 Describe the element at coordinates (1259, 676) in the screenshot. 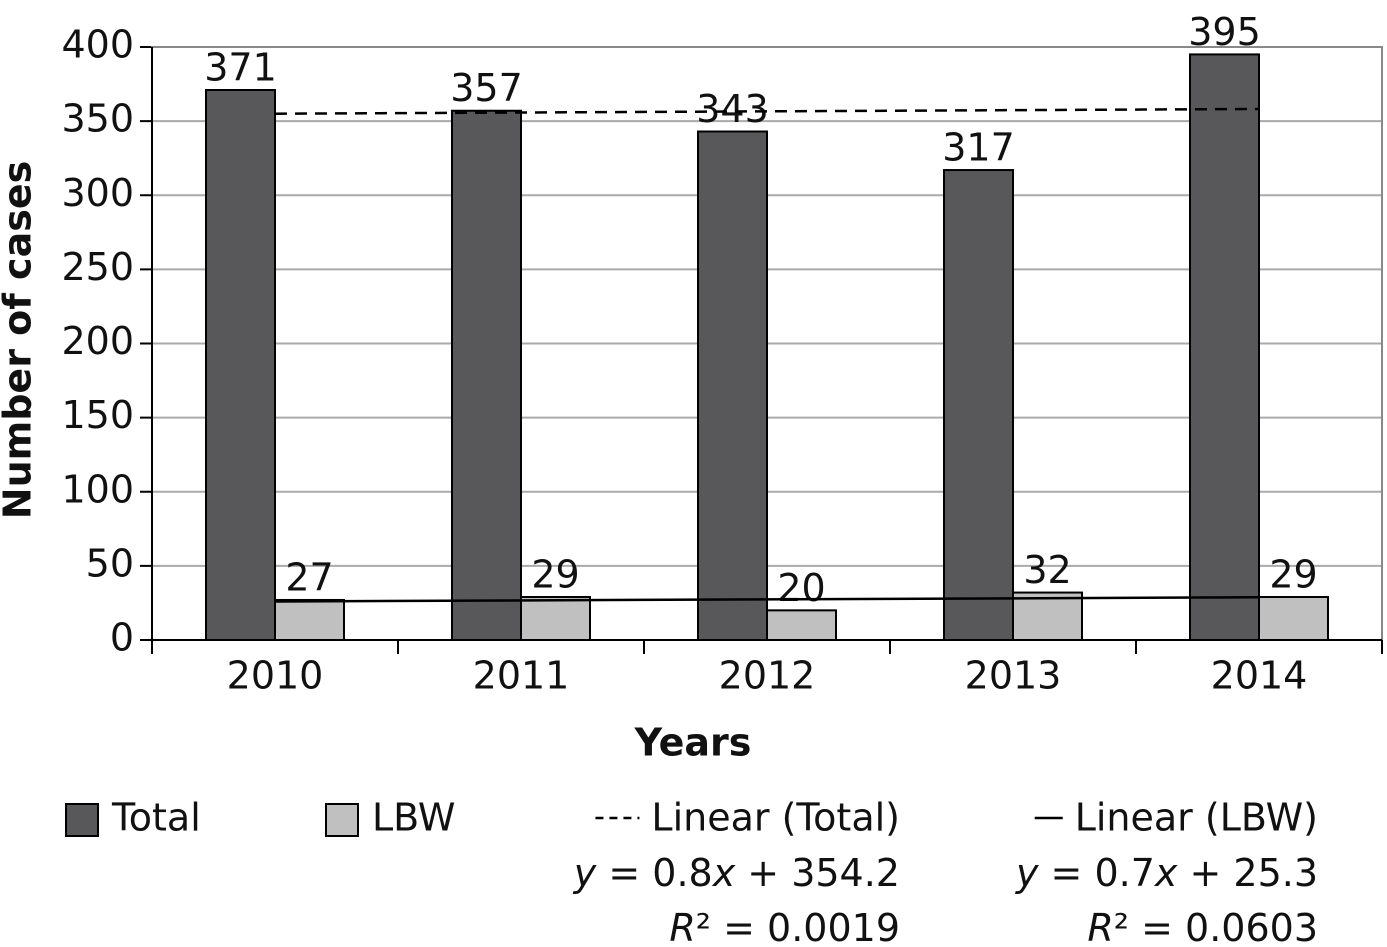

I see `x-tick-label: 2014` at that location.